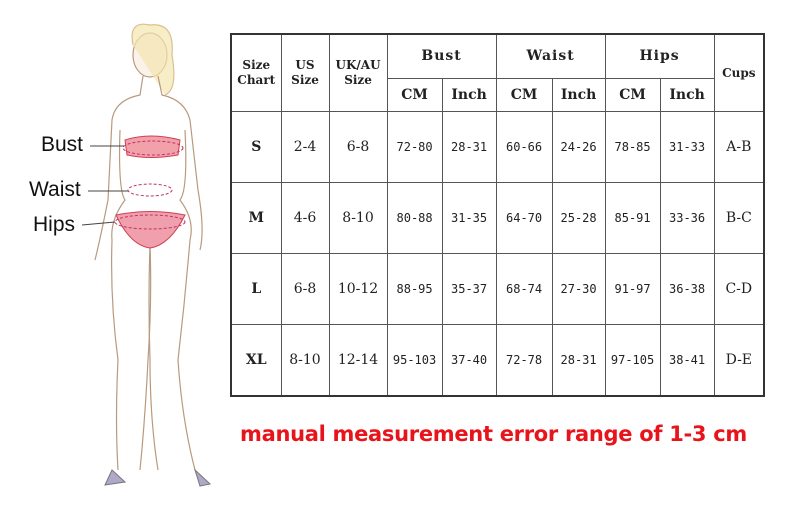  Describe the element at coordinates (739, 147) in the screenshot. I see `cell-cups: A-B` at that location.